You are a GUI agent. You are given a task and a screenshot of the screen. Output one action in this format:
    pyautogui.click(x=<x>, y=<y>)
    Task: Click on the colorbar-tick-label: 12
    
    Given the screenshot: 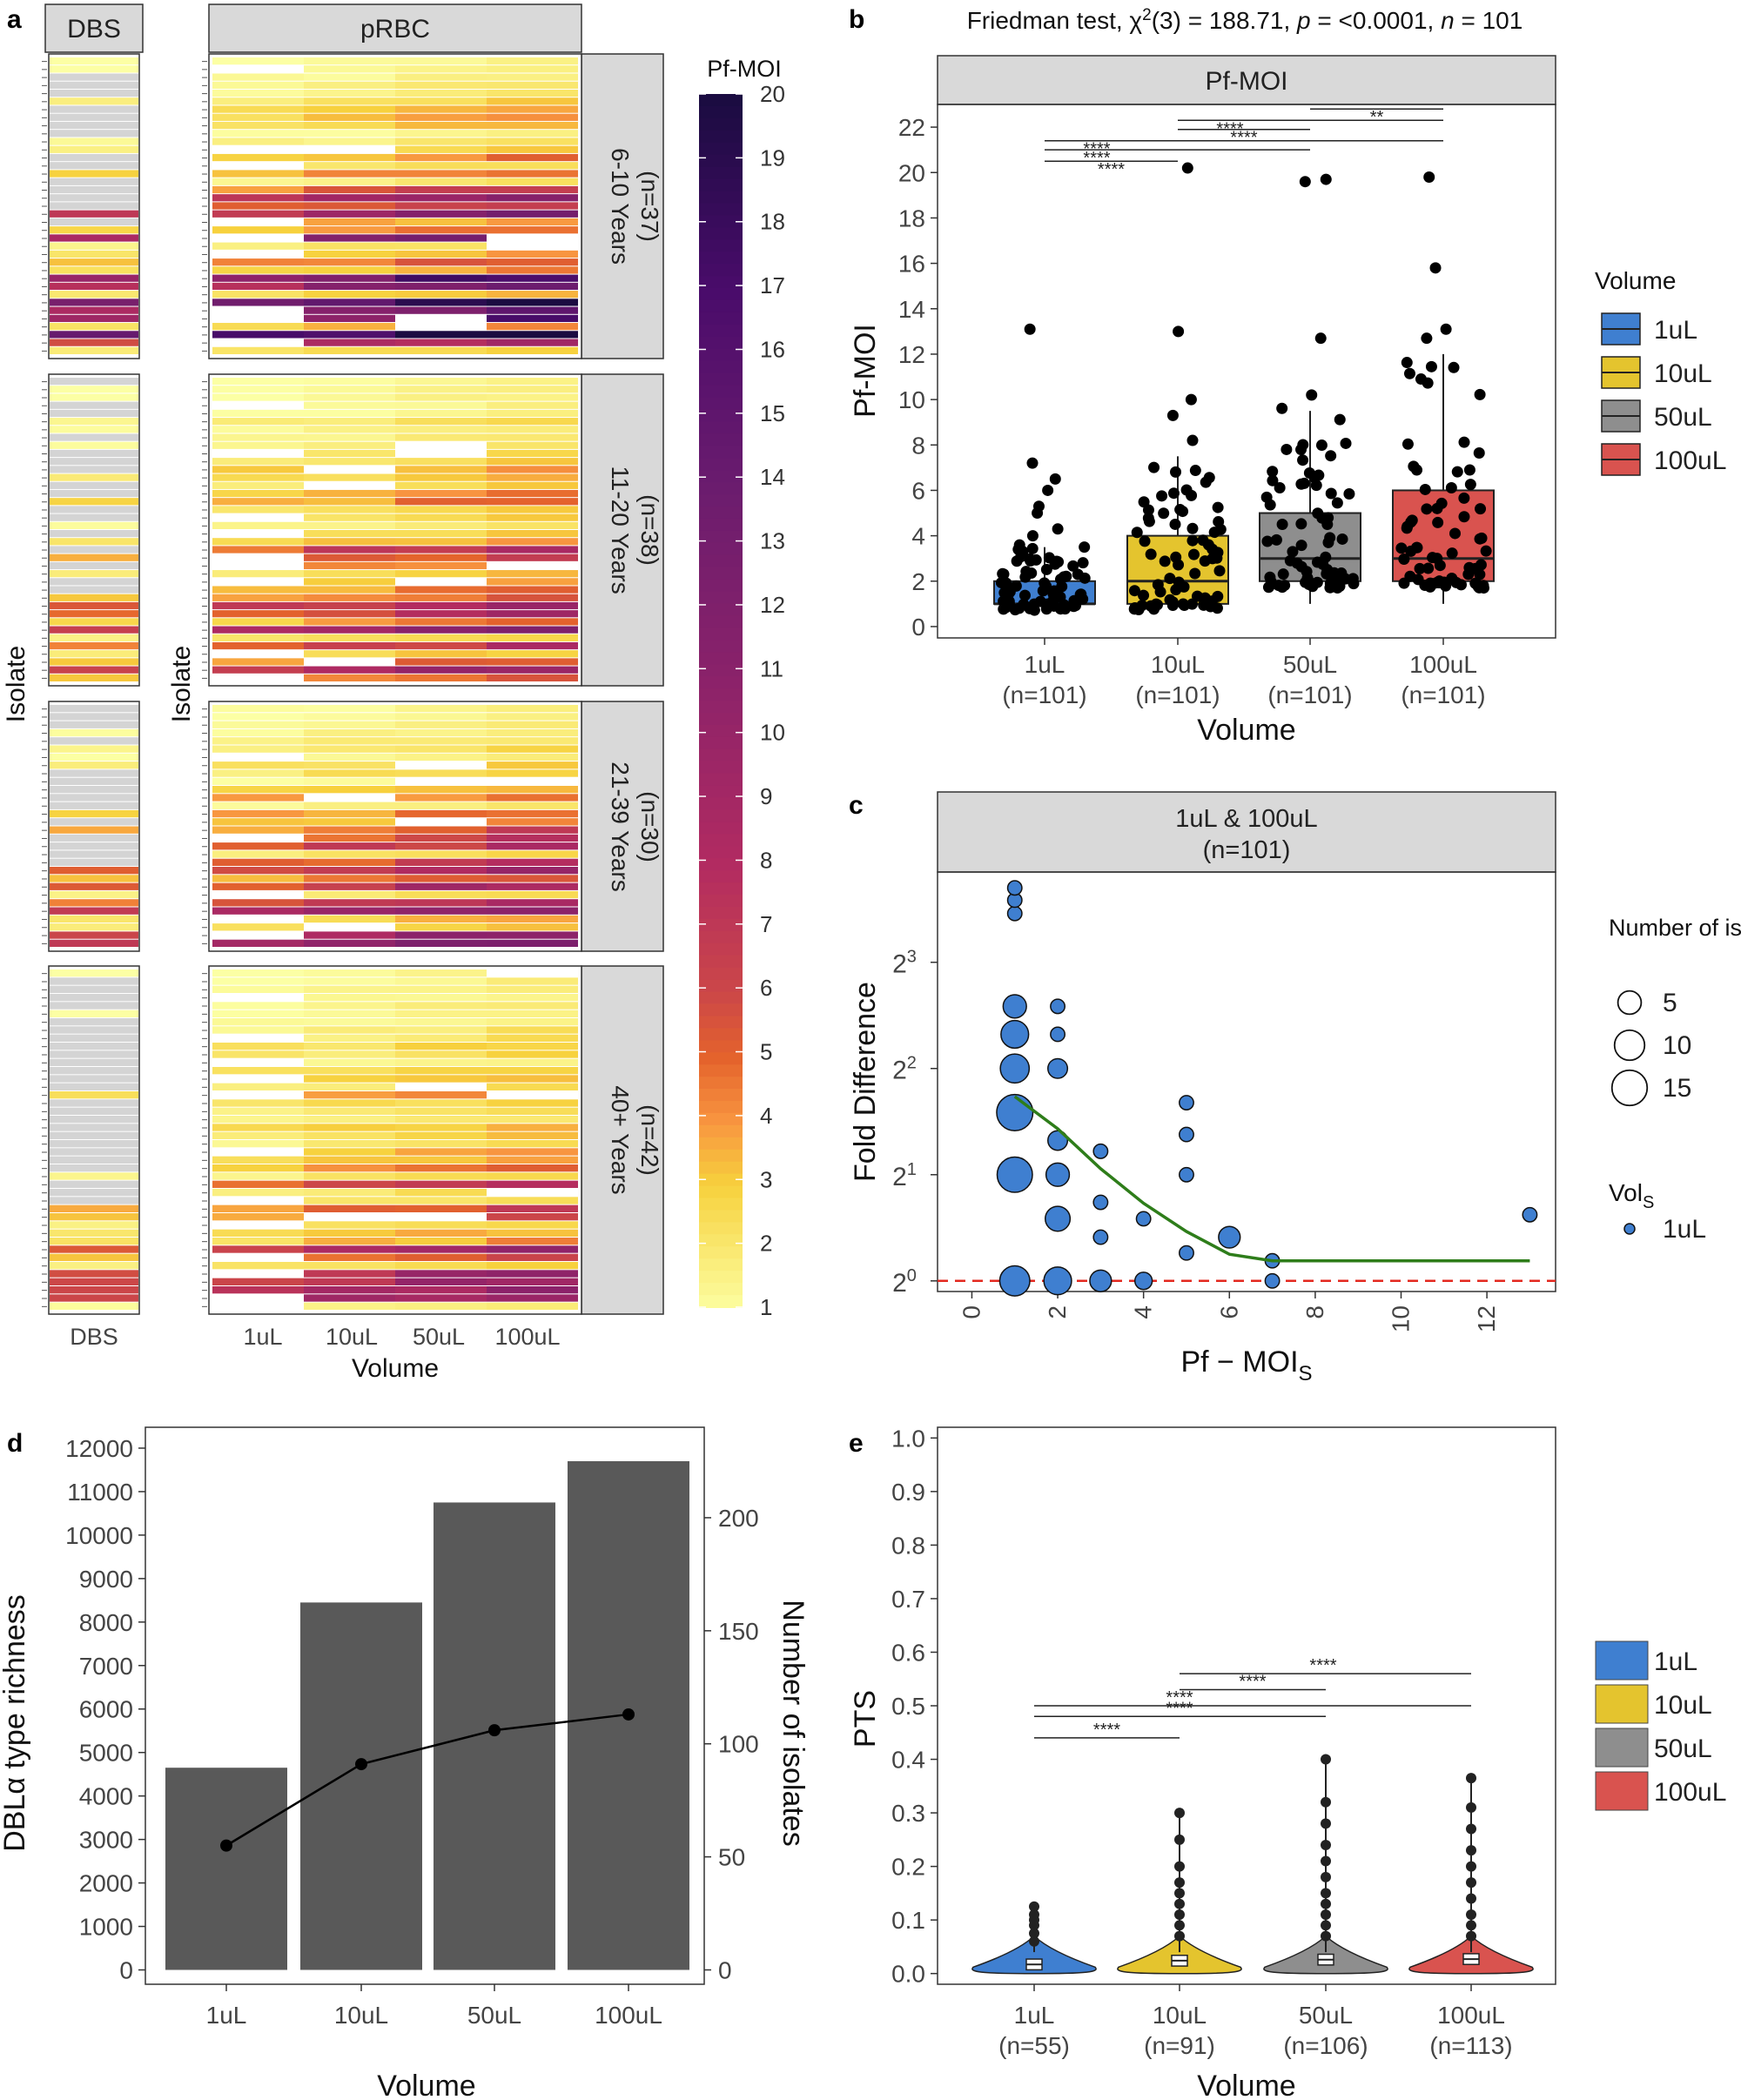 What is the action you would take?
    pyautogui.click(x=772, y=605)
    